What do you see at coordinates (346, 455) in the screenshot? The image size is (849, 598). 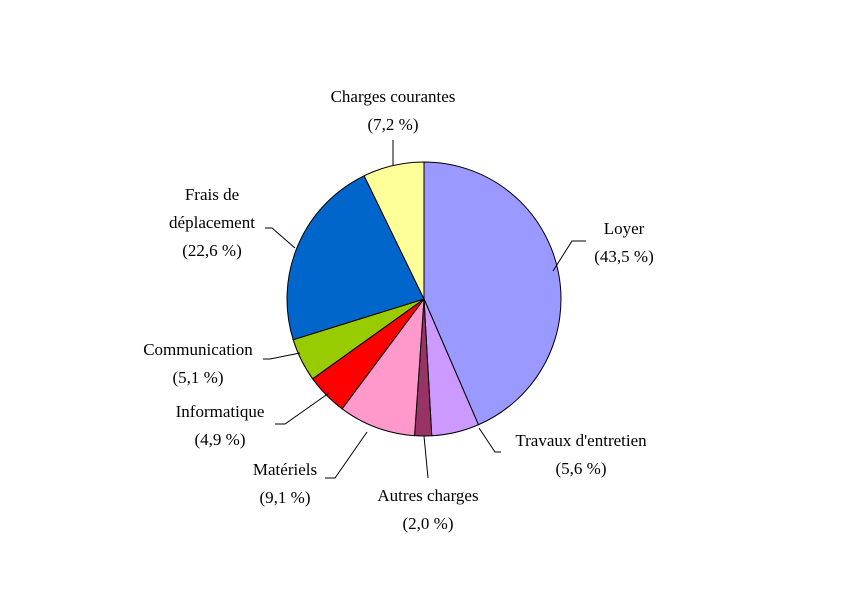 I see `leader-line-materiels` at bounding box center [346, 455].